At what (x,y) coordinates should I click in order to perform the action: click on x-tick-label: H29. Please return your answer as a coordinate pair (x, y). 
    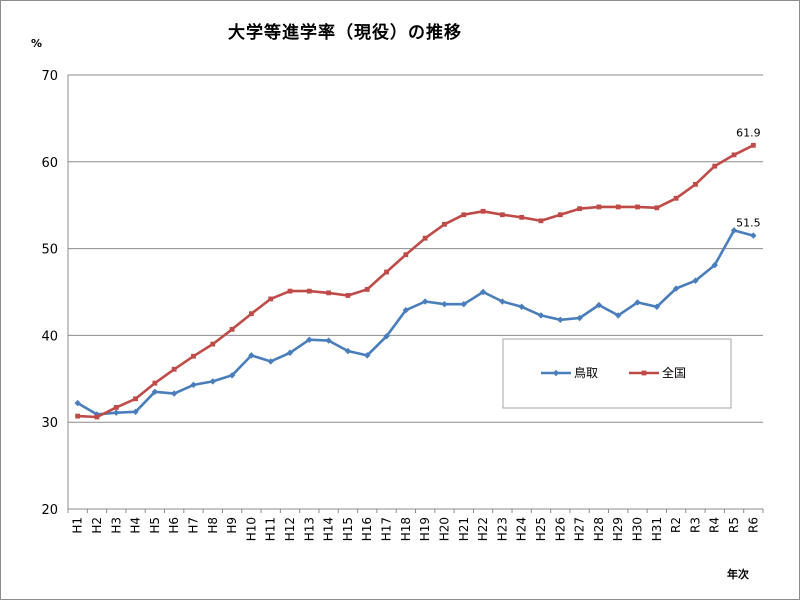
    Looking at the image, I should click on (618, 529).